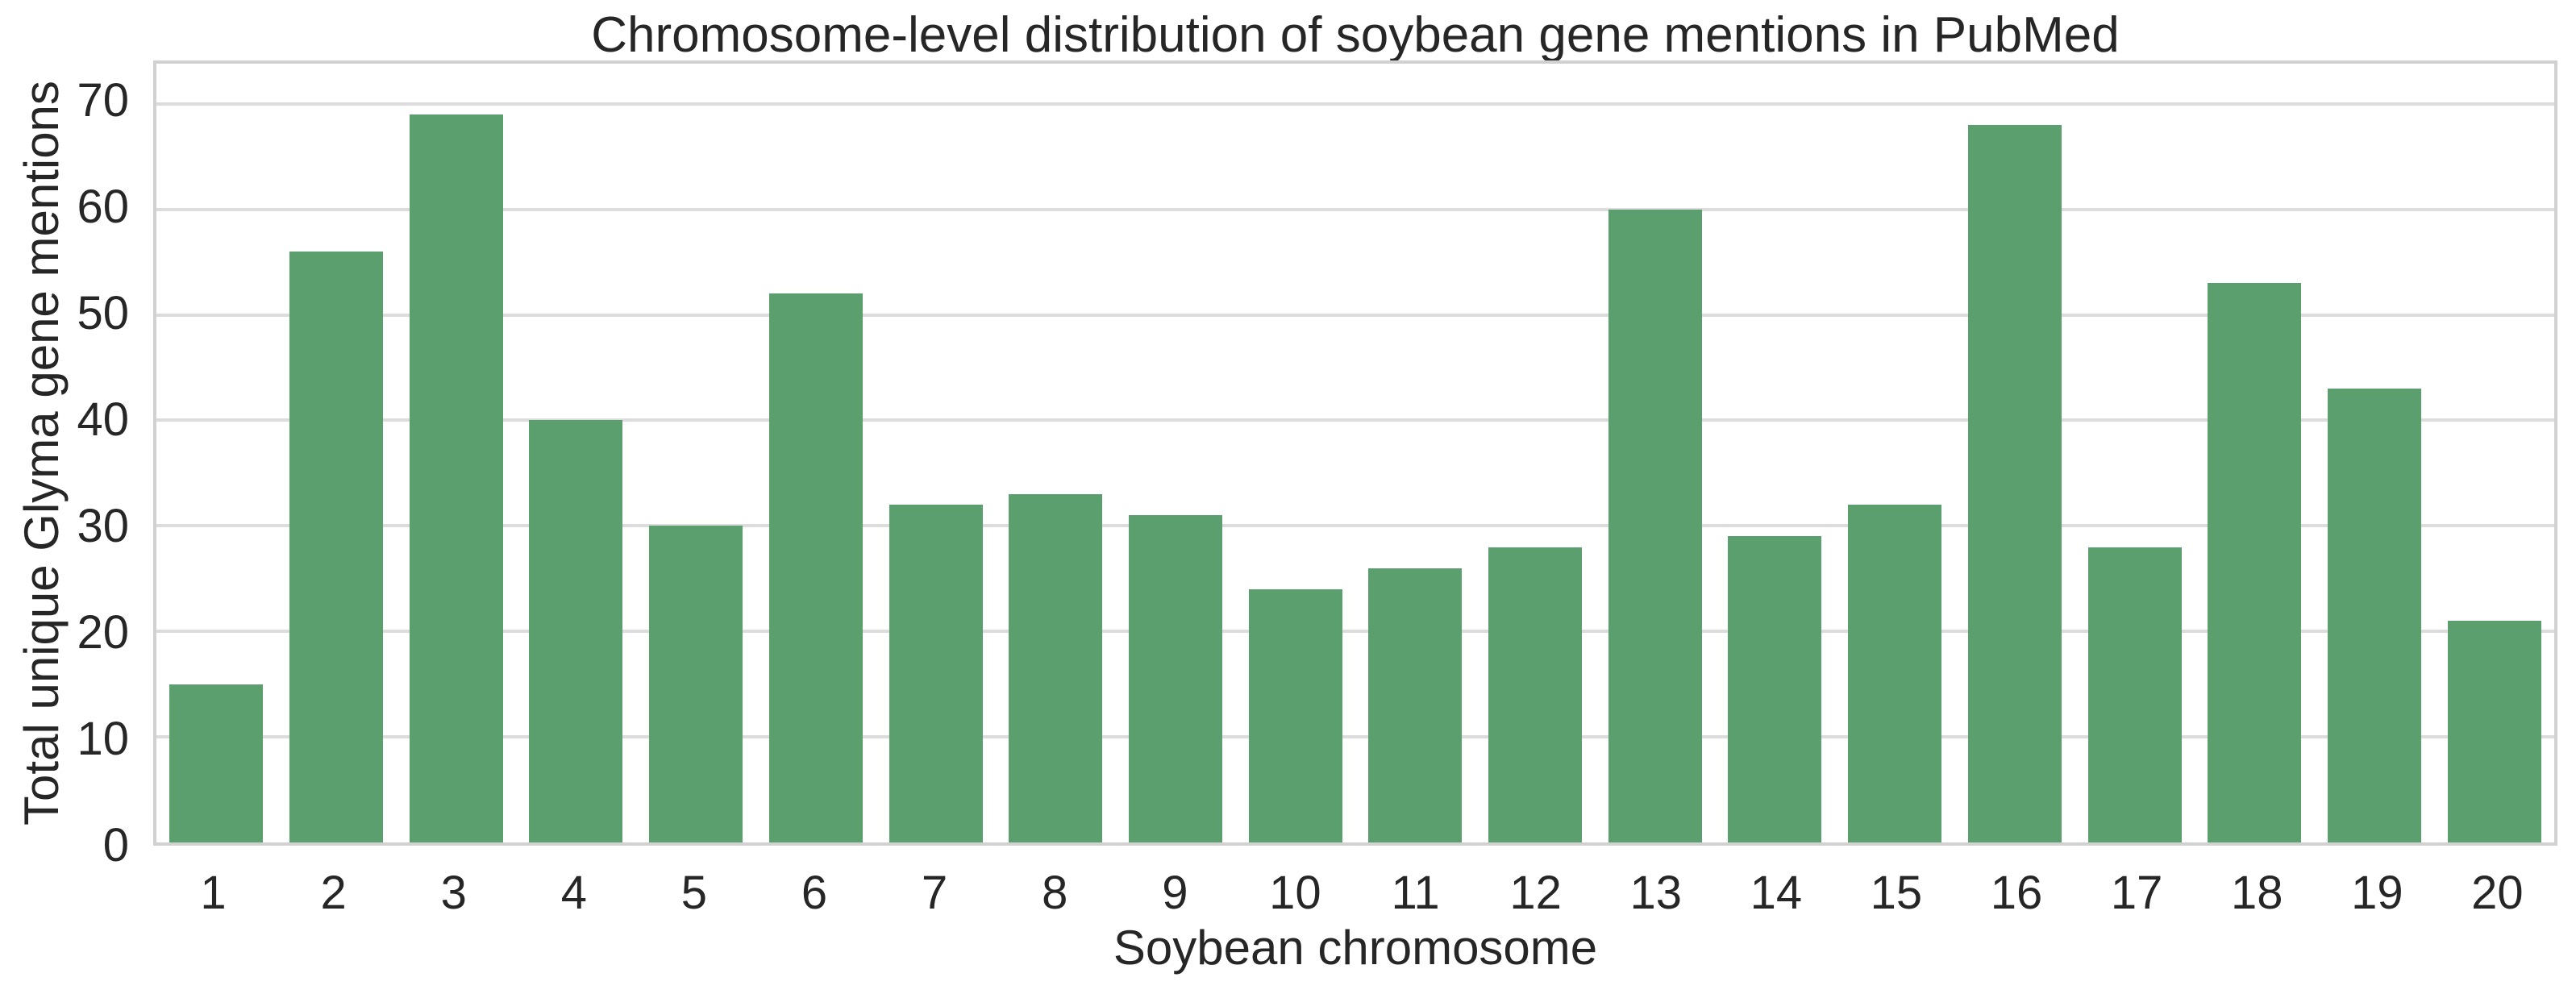 Image resolution: width=2576 pixels, height=994 pixels. What do you see at coordinates (334, 893) in the screenshot?
I see `x-tick-label: 2` at bounding box center [334, 893].